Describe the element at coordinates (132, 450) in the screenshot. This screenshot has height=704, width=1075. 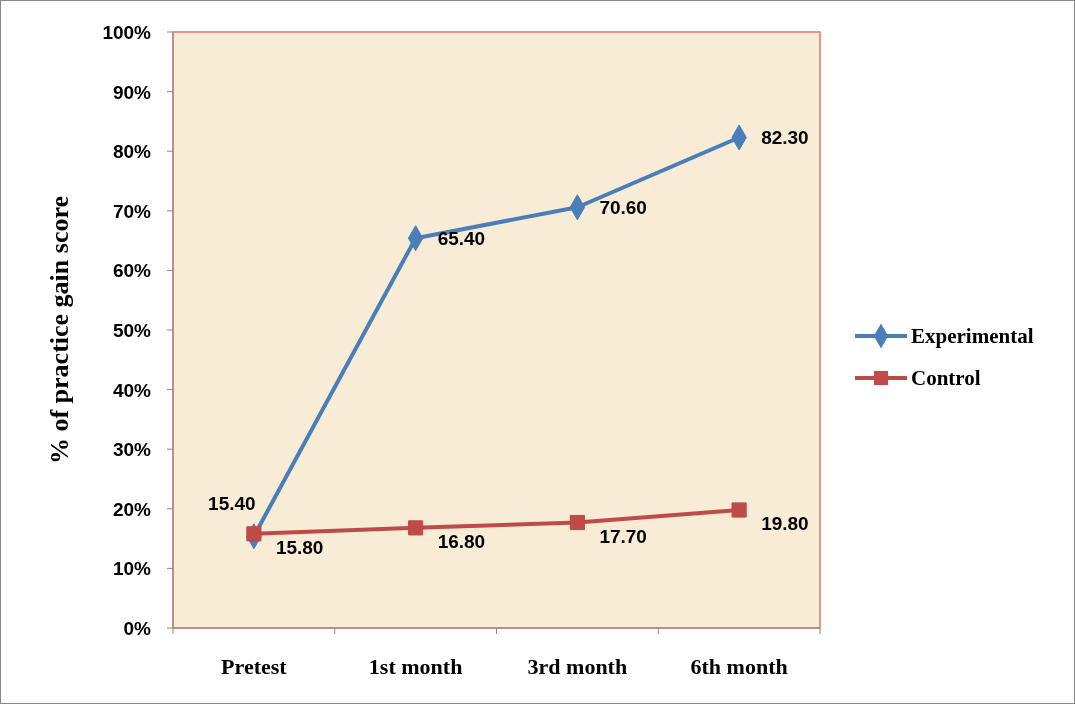
I see `y-tick-label: 30%` at that location.